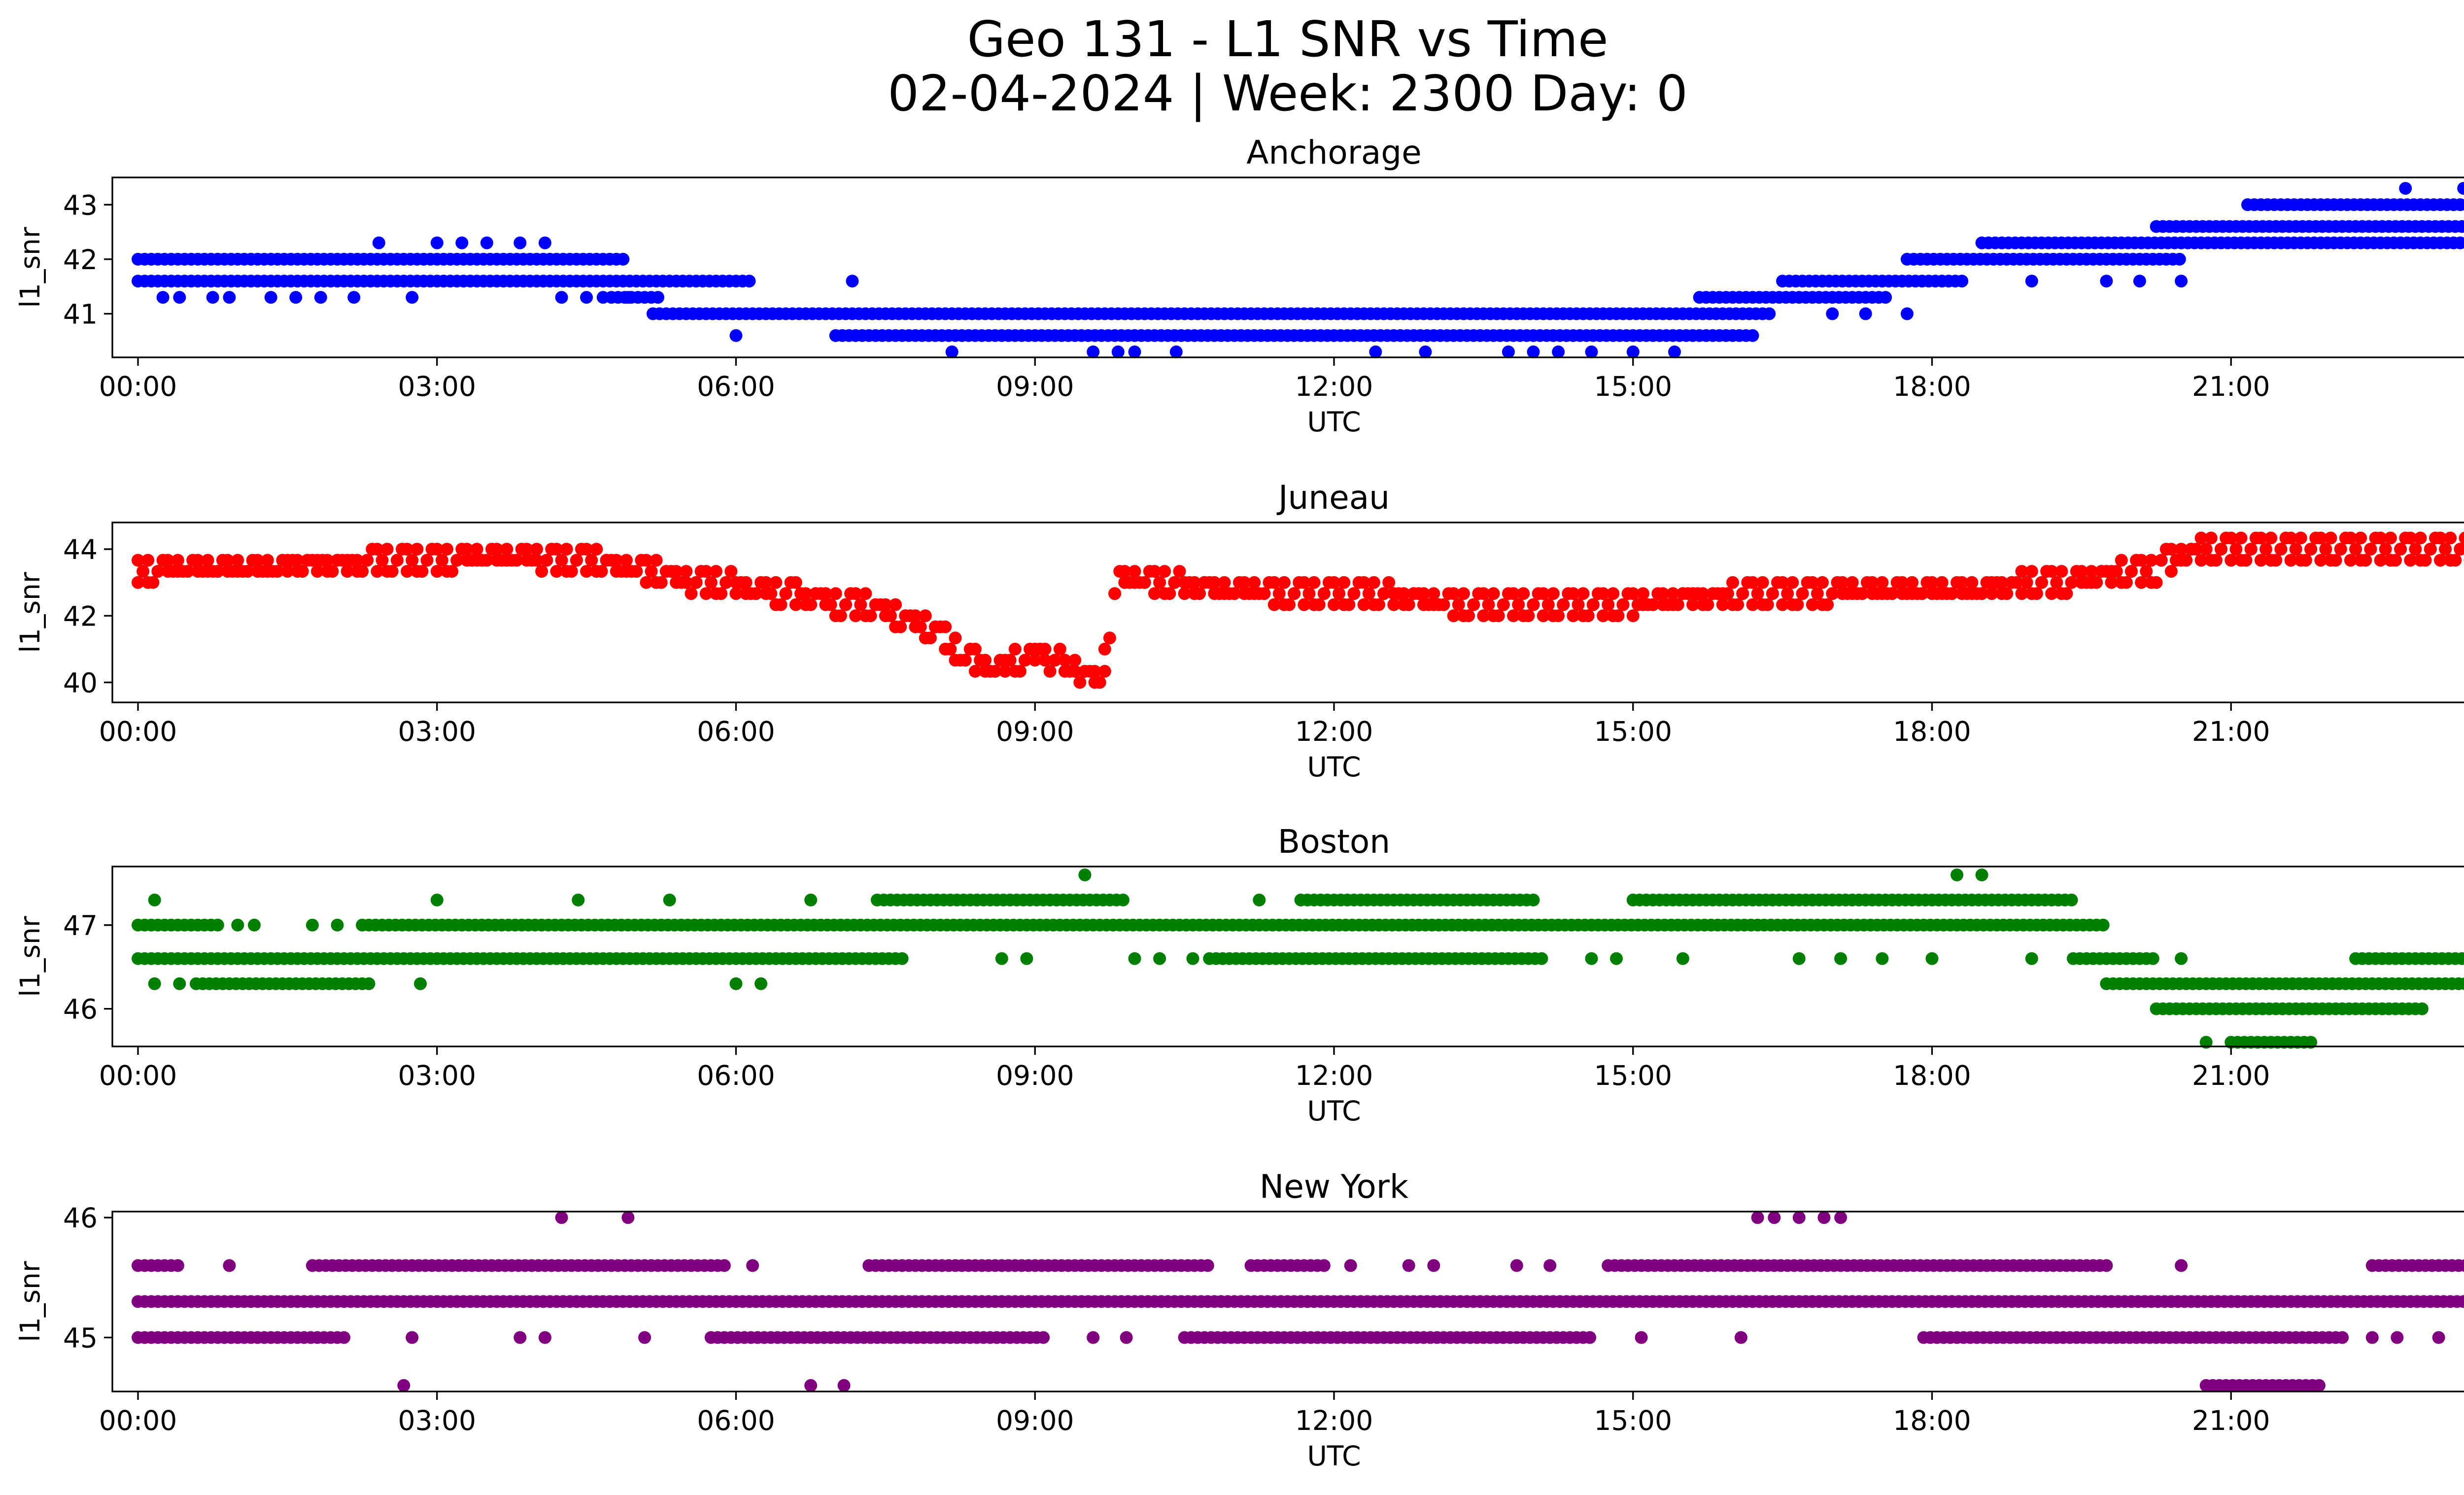 This screenshot has height=1495, width=2464. I want to click on x-tick-label: 06:00, so click(736, 386).